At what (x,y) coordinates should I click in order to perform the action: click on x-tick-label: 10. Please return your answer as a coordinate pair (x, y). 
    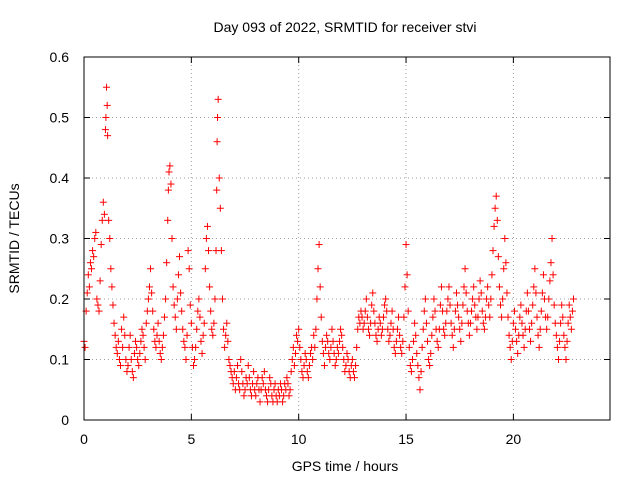
    Looking at the image, I should click on (299, 439).